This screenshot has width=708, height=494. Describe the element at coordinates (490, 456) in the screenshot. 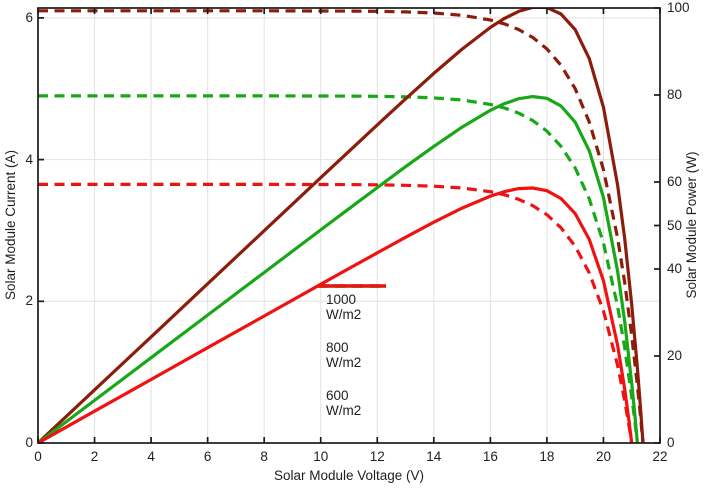

I see `x-tick-label: 16` at that location.